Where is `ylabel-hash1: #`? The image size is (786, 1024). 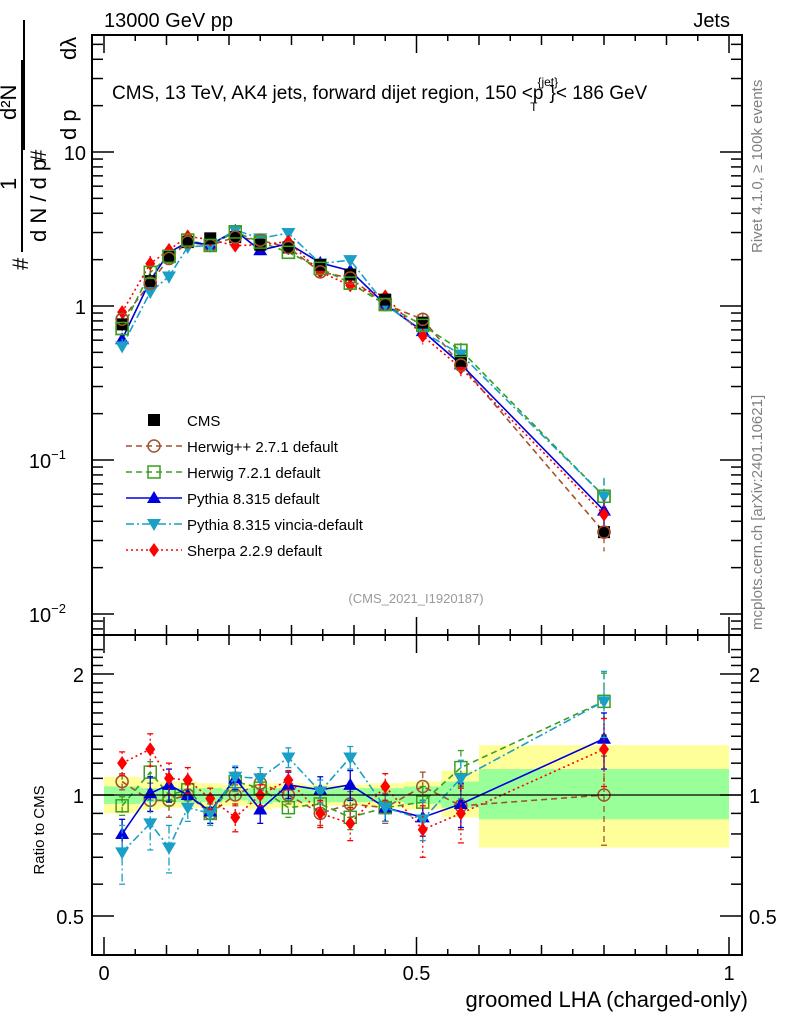 ylabel-hash1: # is located at coordinates (20, 263).